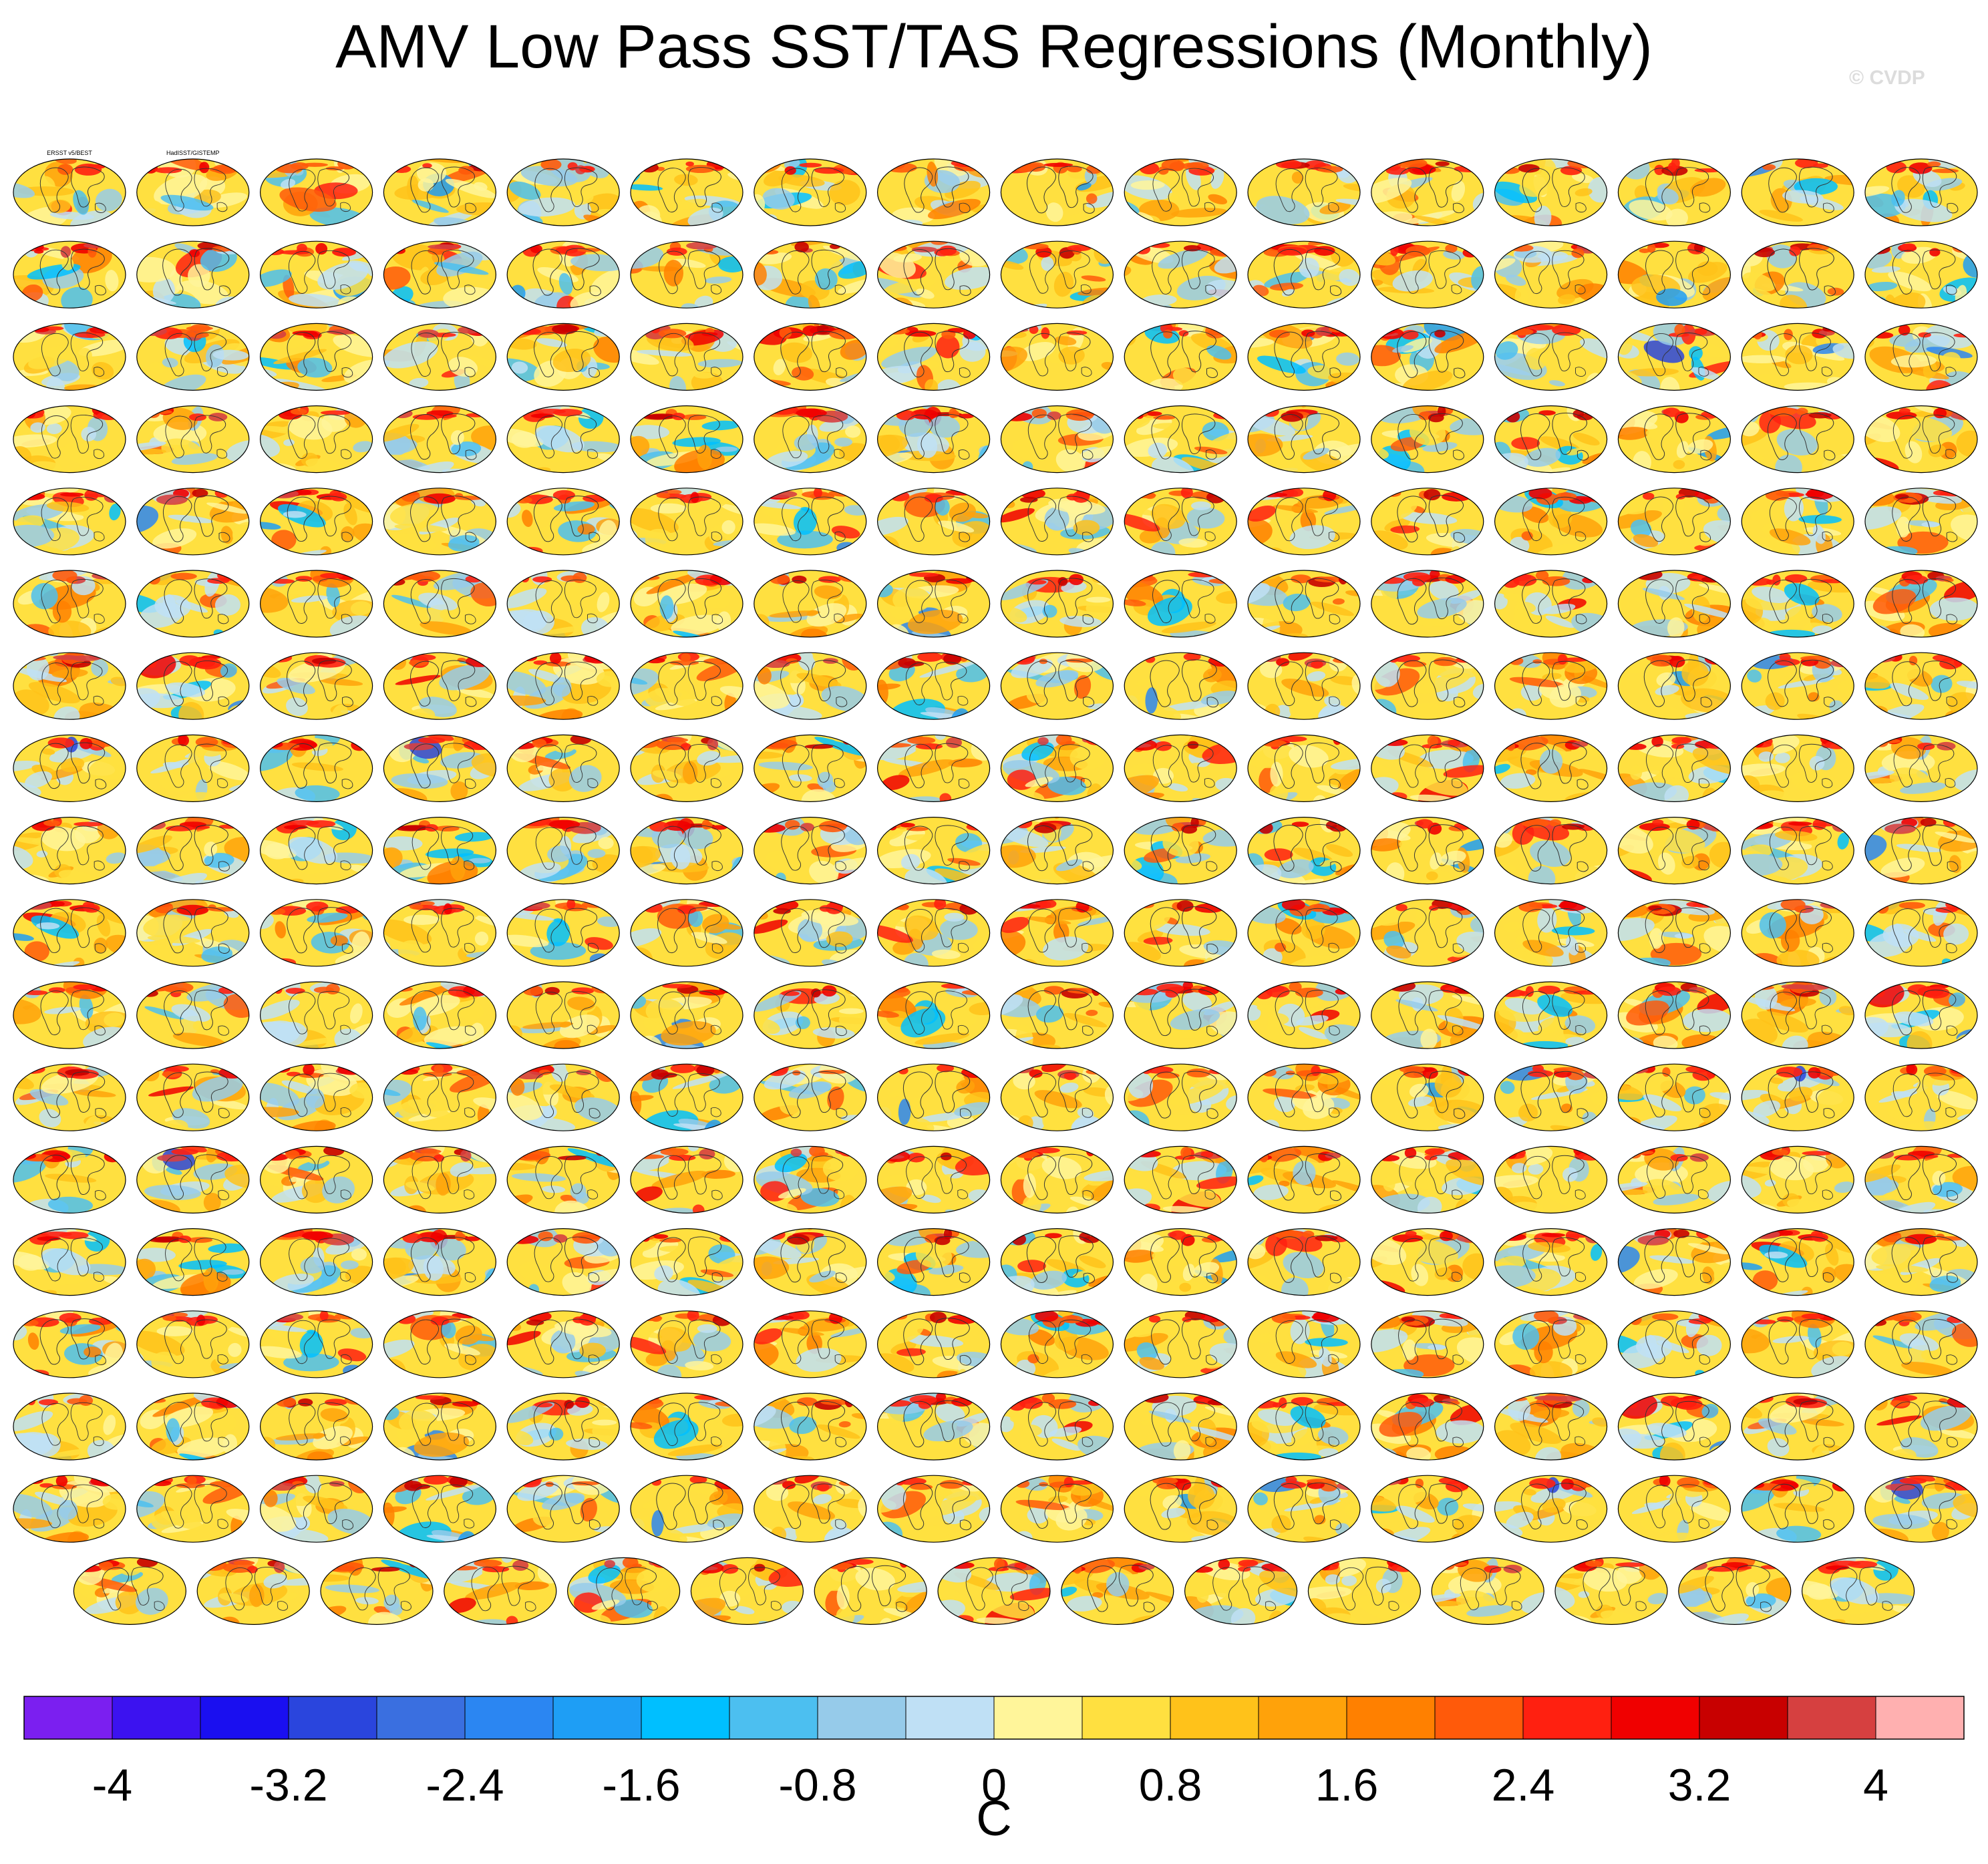 Image resolution: width=1988 pixels, height=1864 pixels. Describe the element at coordinates (112, 1785) in the screenshot. I see `colorbar-tick-label: -4` at that location.